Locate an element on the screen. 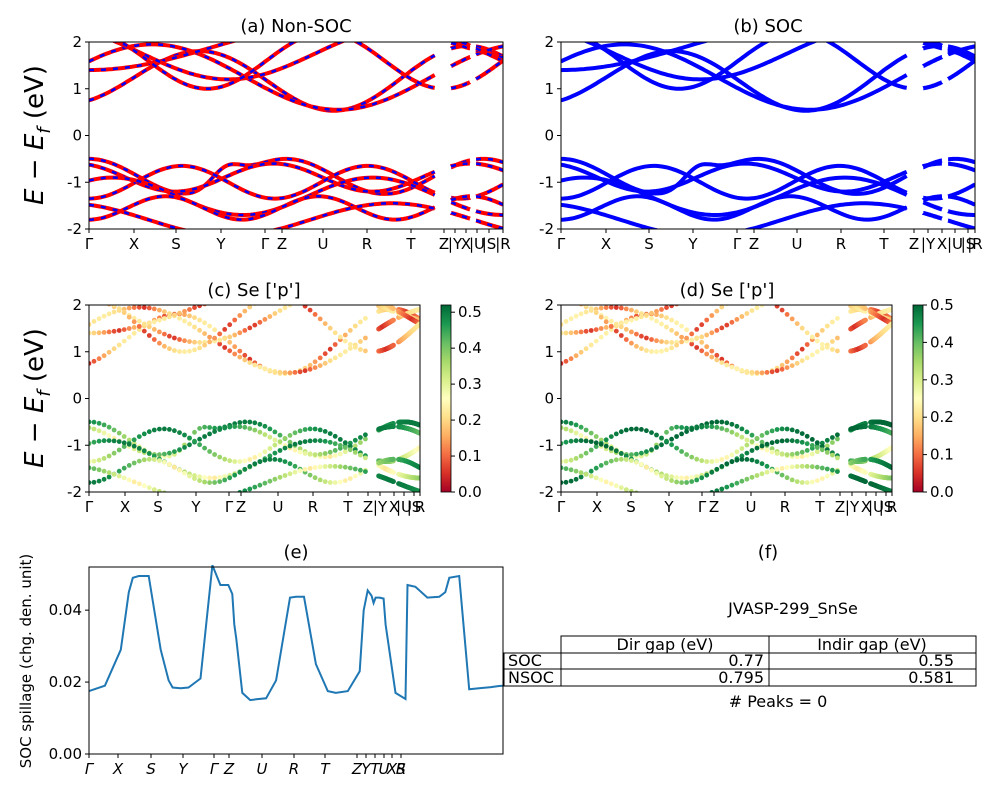 The image size is (1000, 800). x-tick-label: R is located at coordinates (785, 507).